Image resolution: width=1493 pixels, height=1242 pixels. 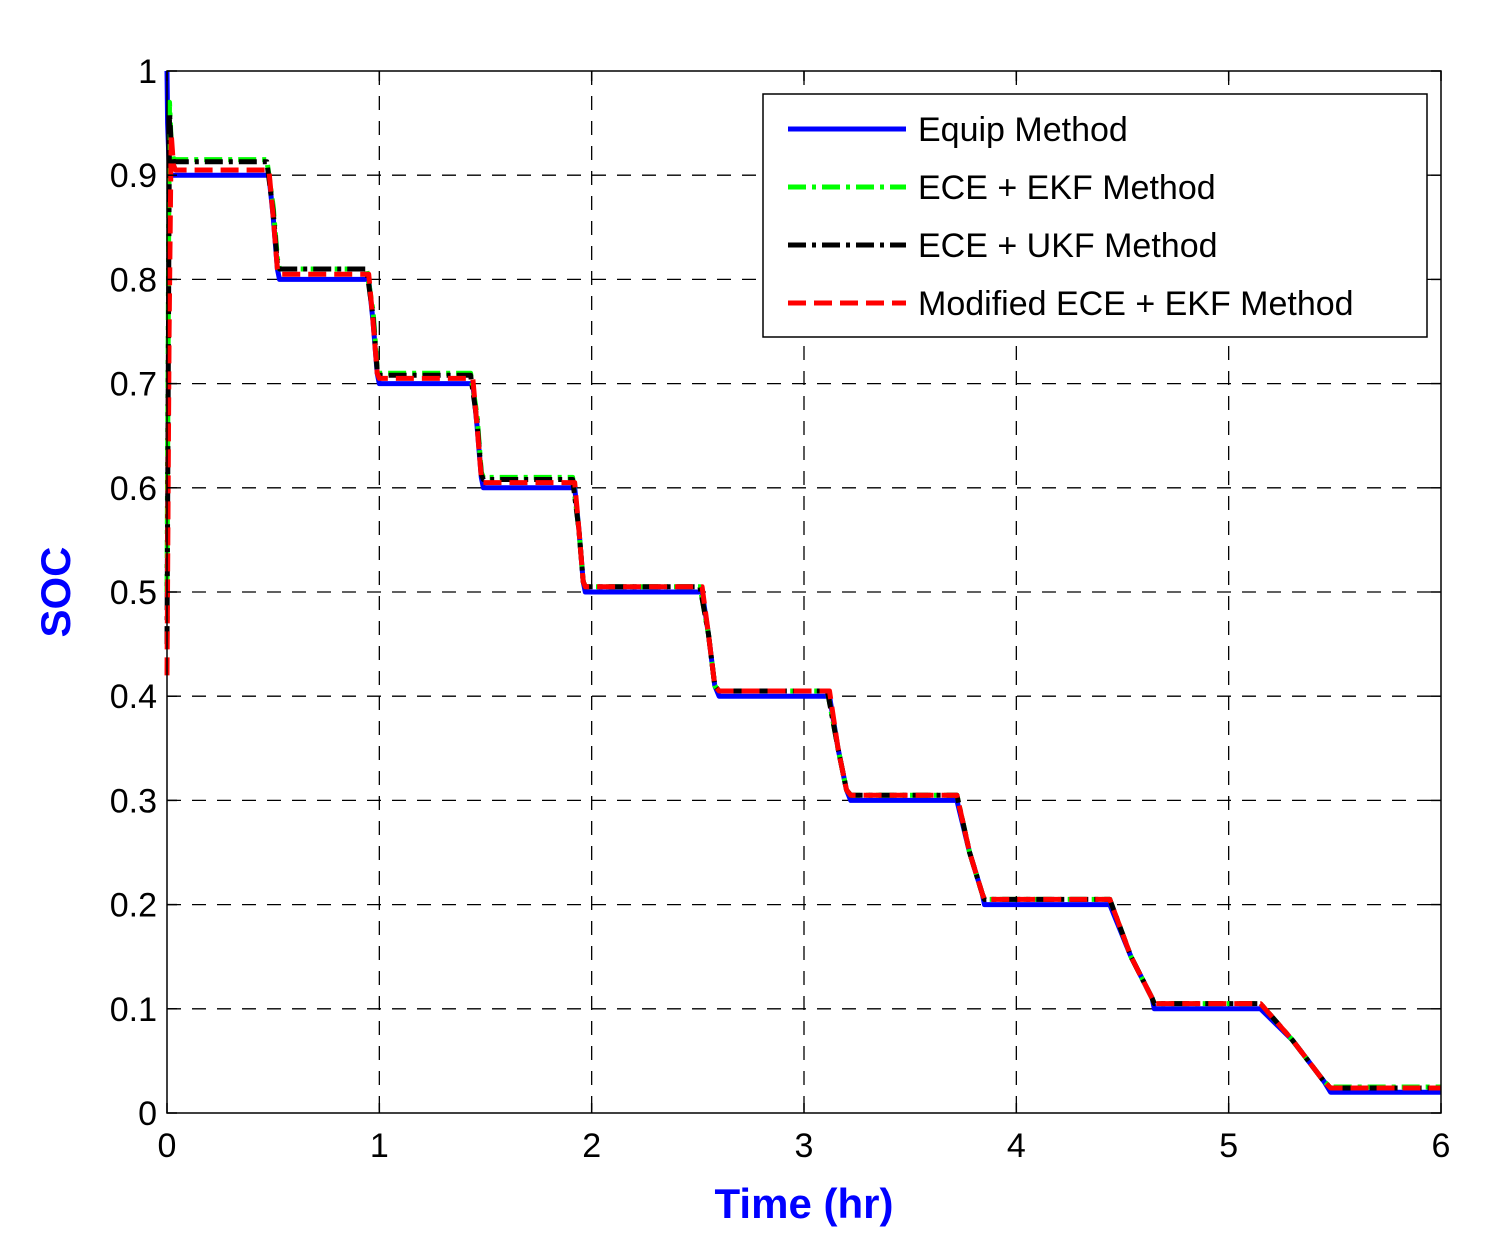 What do you see at coordinates (133, 593) in the screenshot?
I see `y-tick-label: 0.5` at bounding box center [133, 593].